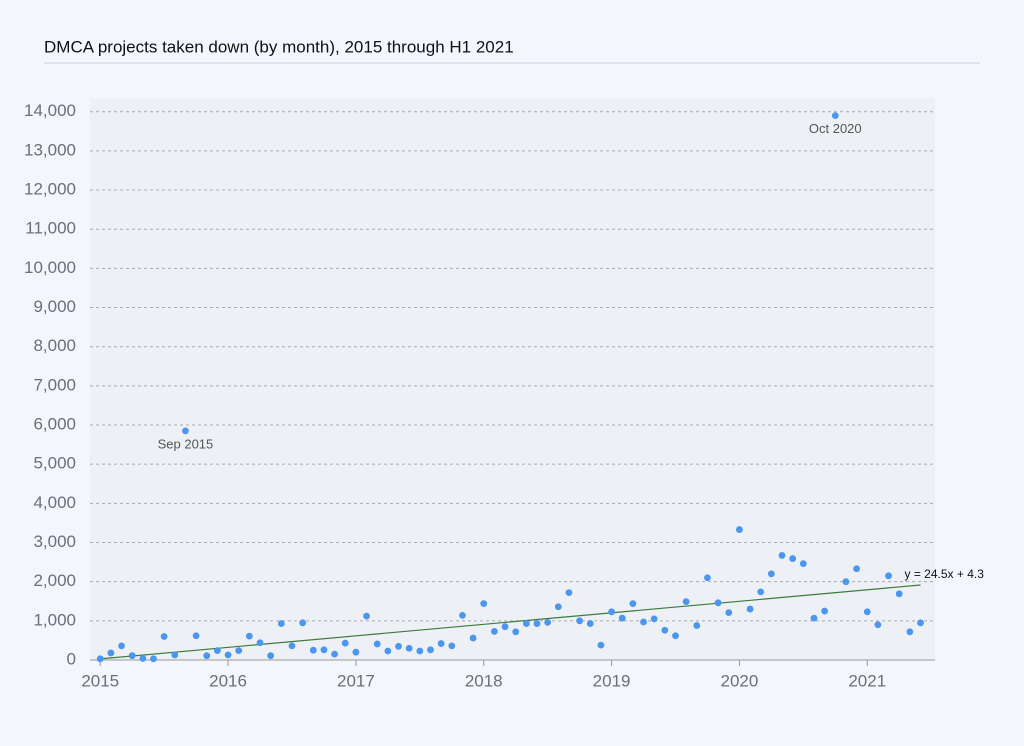  I want to click on trendline, so click(510, 622).